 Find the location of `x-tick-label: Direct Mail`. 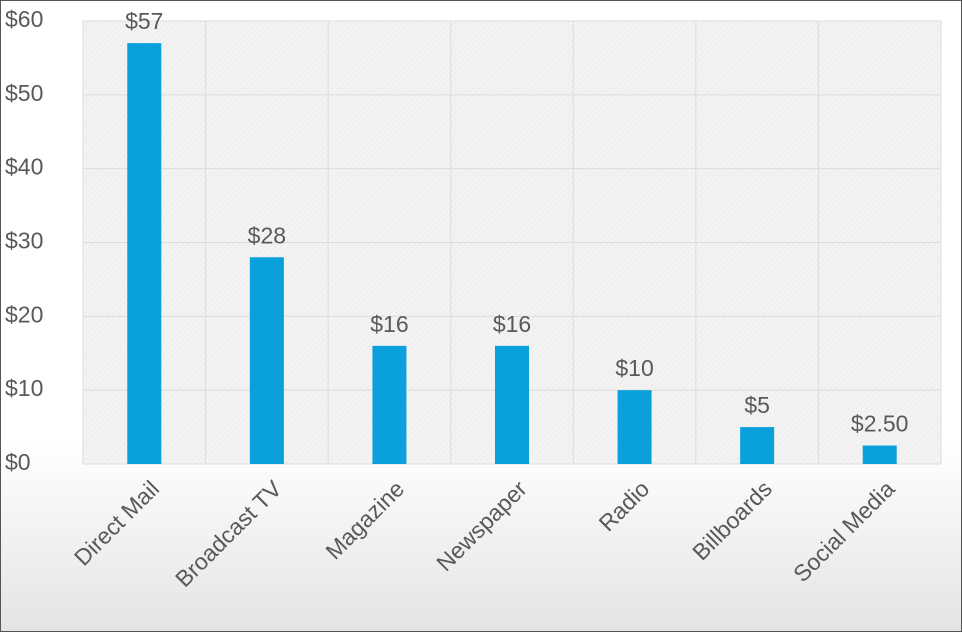

x-tick-label: Direct Mail is located at coordinates (116, 522).